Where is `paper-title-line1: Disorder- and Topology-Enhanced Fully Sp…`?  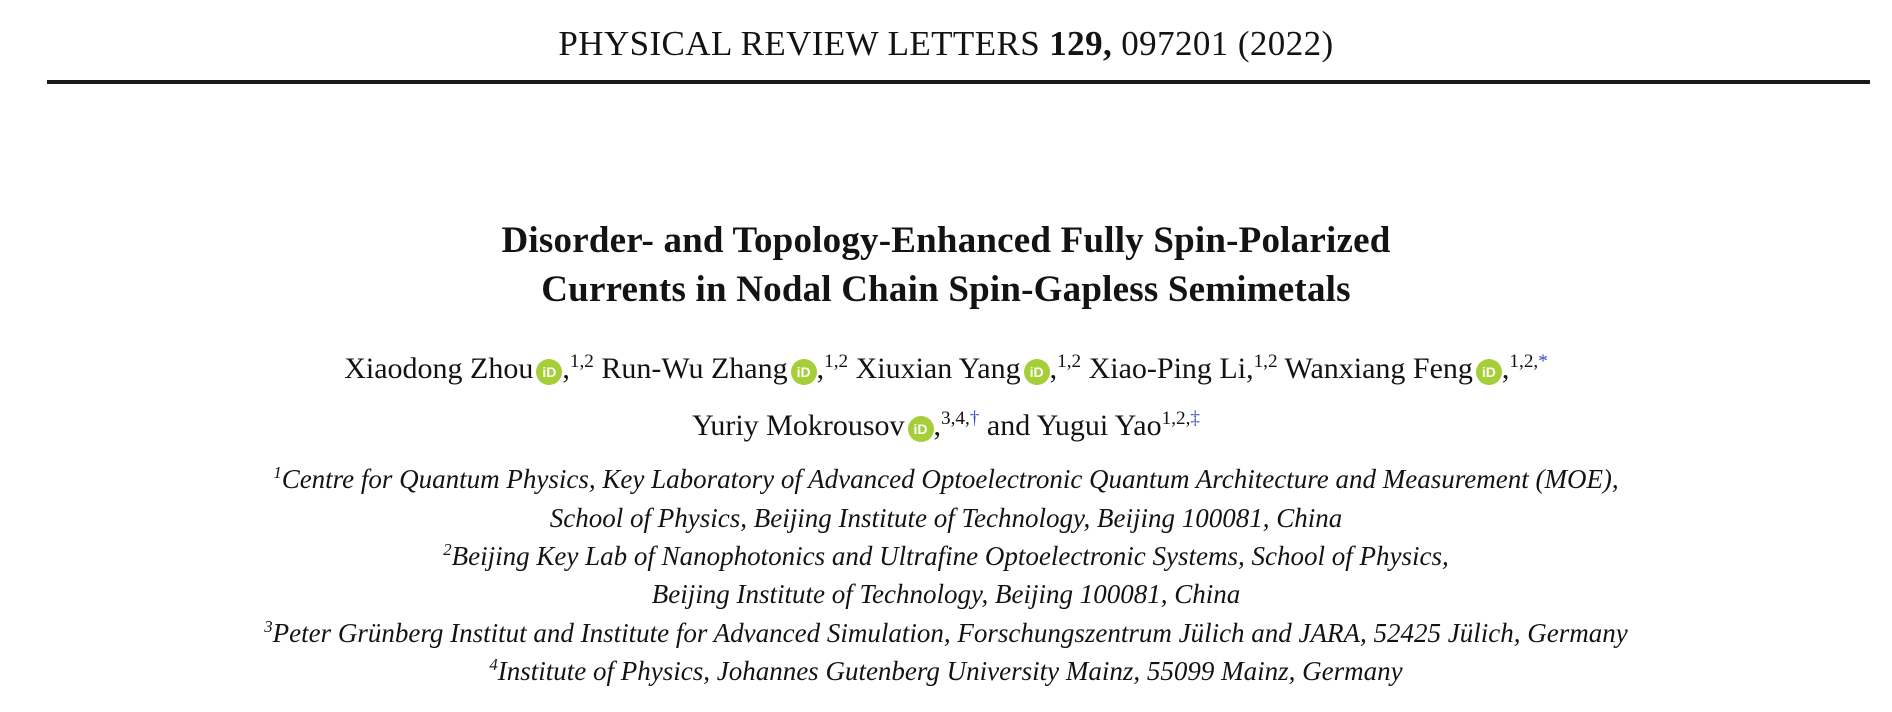
paper-title-line1: Disorder- and Topology-Enhanced Fully Sp… is located at coordinates (946, 240).